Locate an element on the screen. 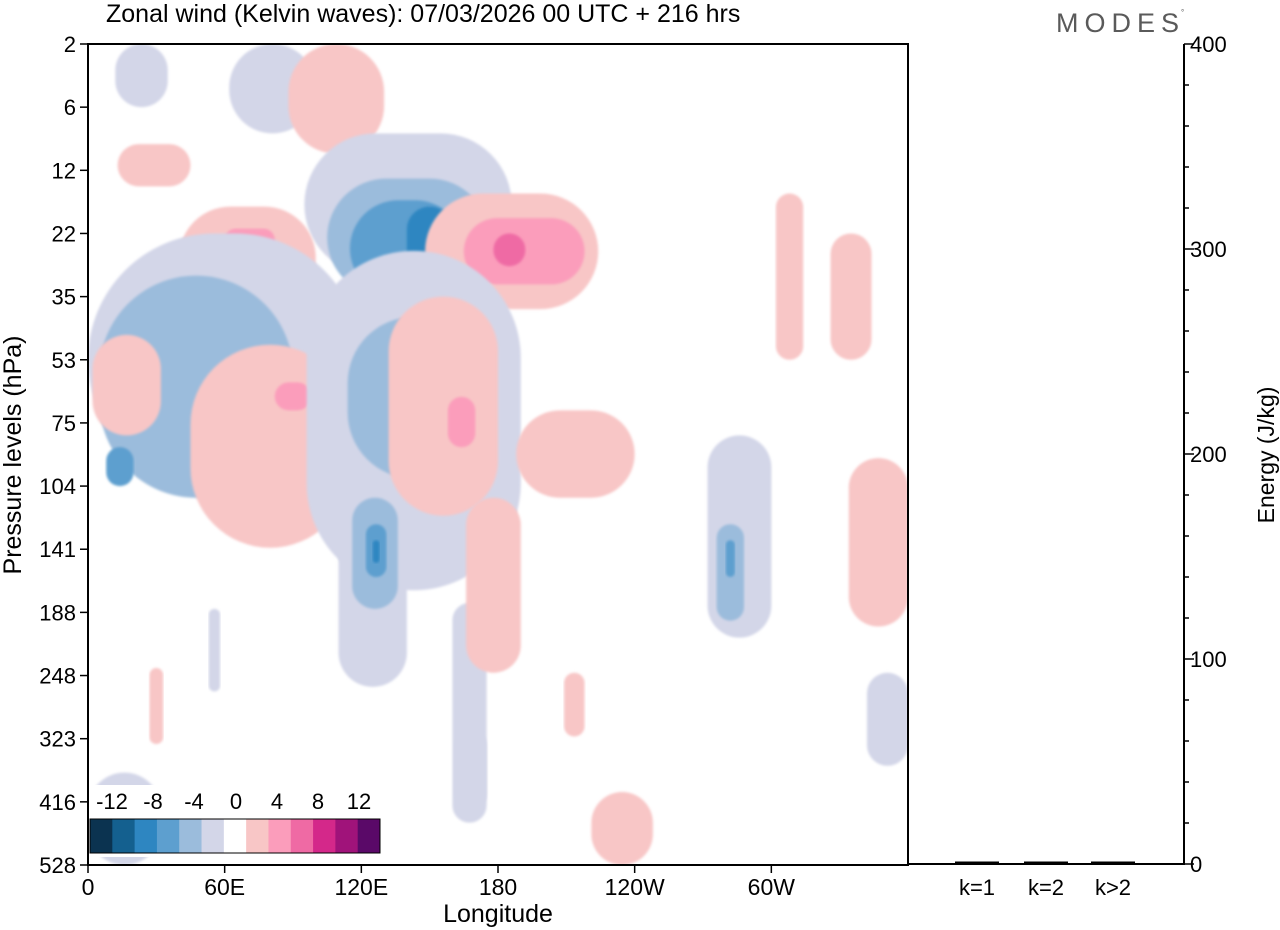  x-axis: 0 60E 120E 180 120W 60W is located at coordinates (439, 882).